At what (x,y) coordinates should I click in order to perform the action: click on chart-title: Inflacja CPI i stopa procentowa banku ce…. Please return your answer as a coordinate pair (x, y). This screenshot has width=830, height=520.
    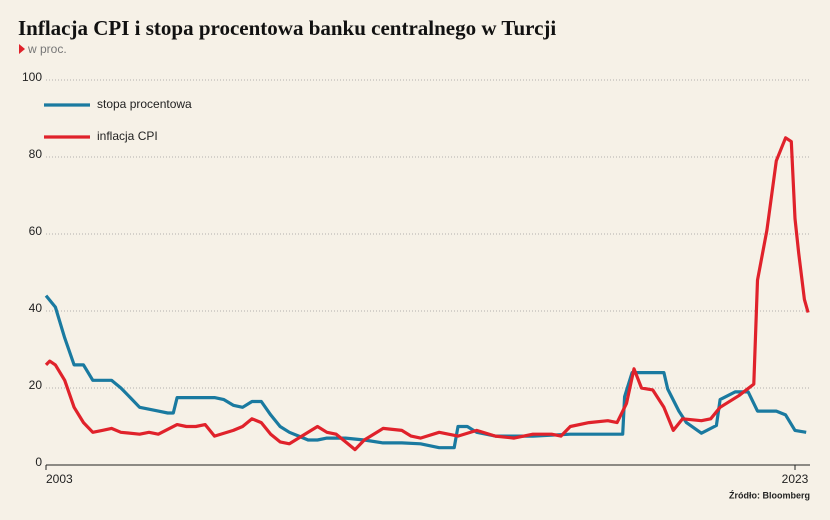
    Looking at the image, I should click on (287, 28).